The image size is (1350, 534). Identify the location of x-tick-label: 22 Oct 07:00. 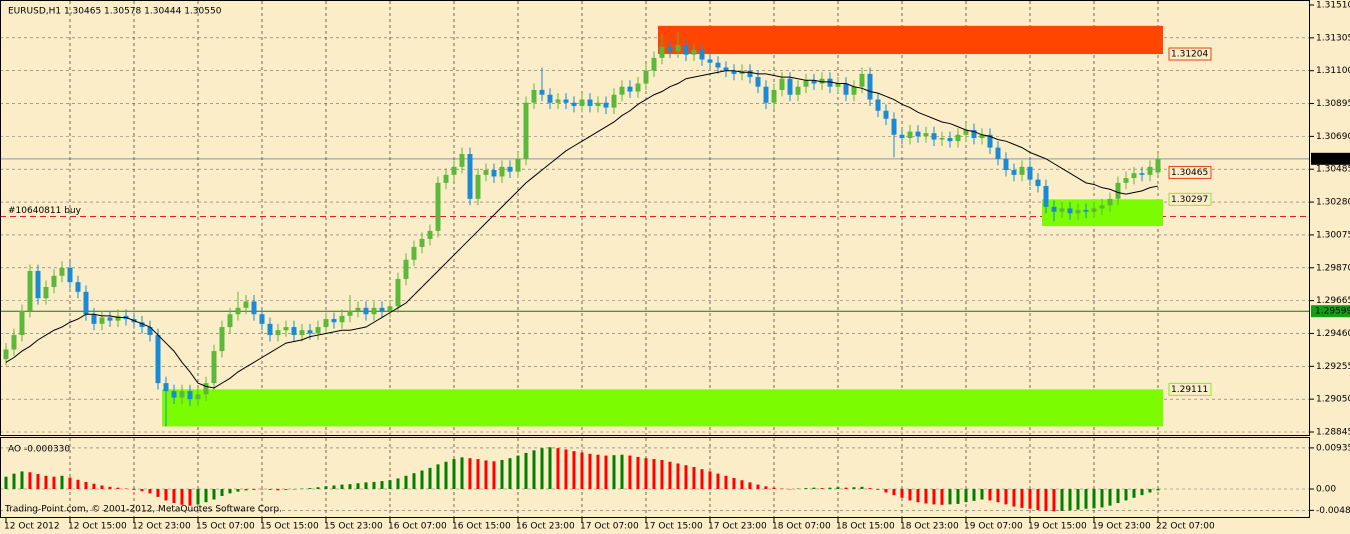
(1185, 527).